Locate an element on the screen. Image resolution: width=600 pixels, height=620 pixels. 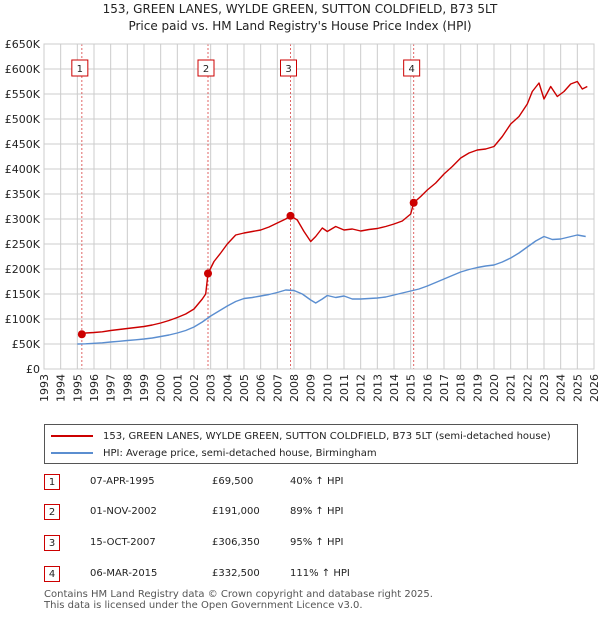
y-tick-label: £50K is located at coordinates (26, 344).